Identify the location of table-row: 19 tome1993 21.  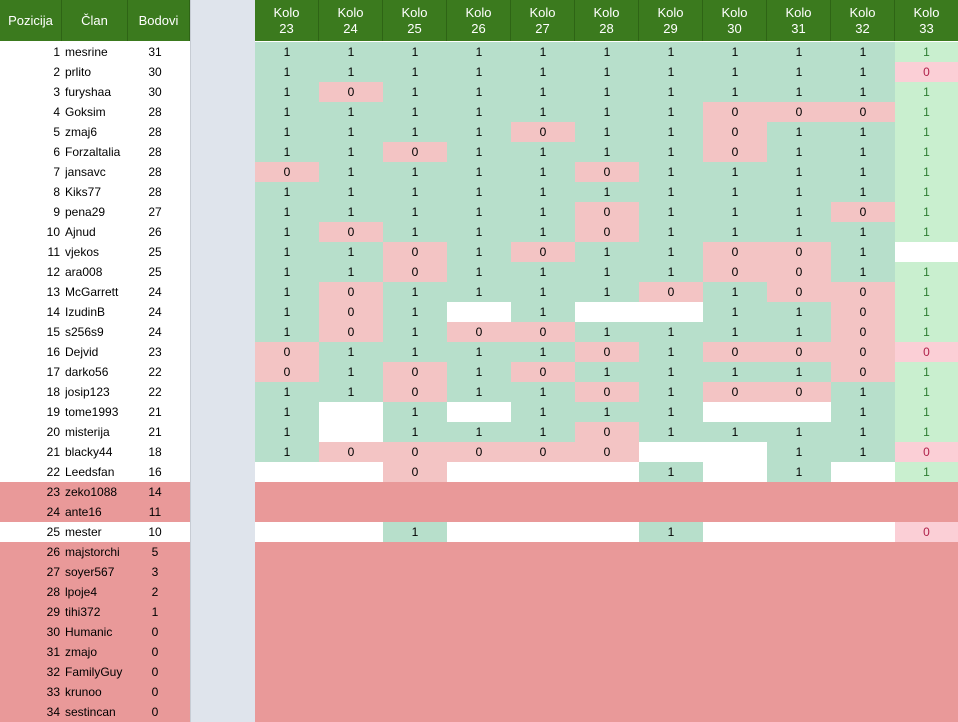
(95, 412).